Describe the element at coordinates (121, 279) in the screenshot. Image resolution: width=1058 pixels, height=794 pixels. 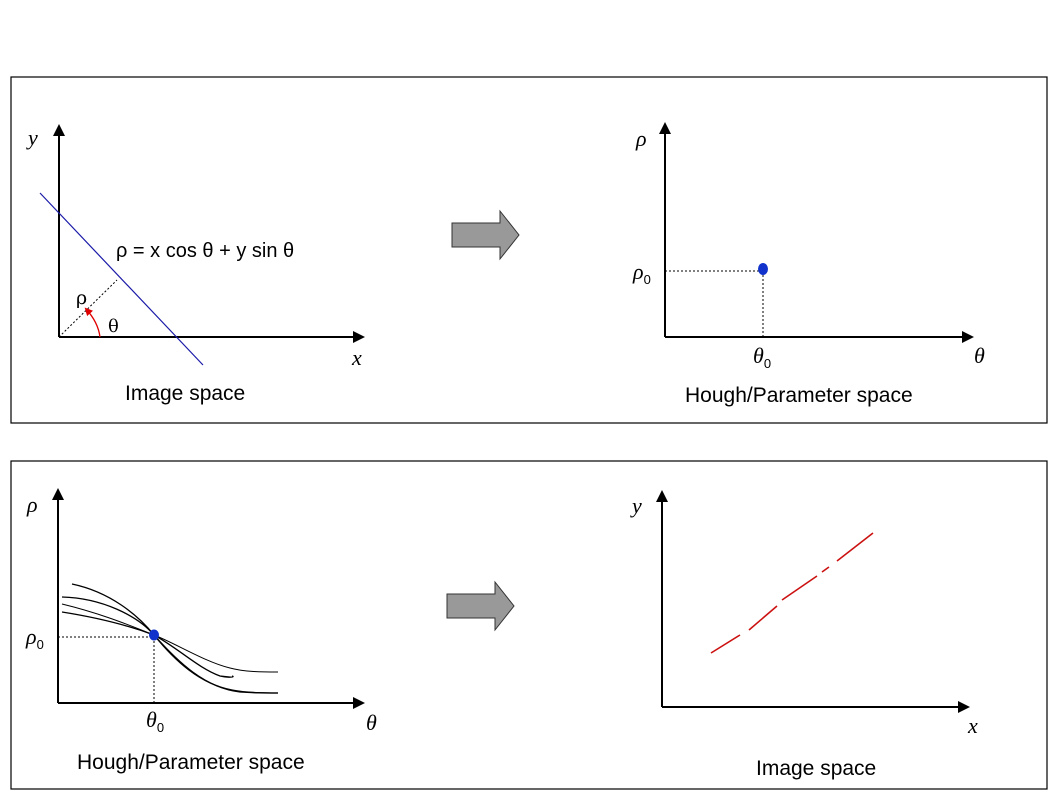
I see `detected-line` at that location.